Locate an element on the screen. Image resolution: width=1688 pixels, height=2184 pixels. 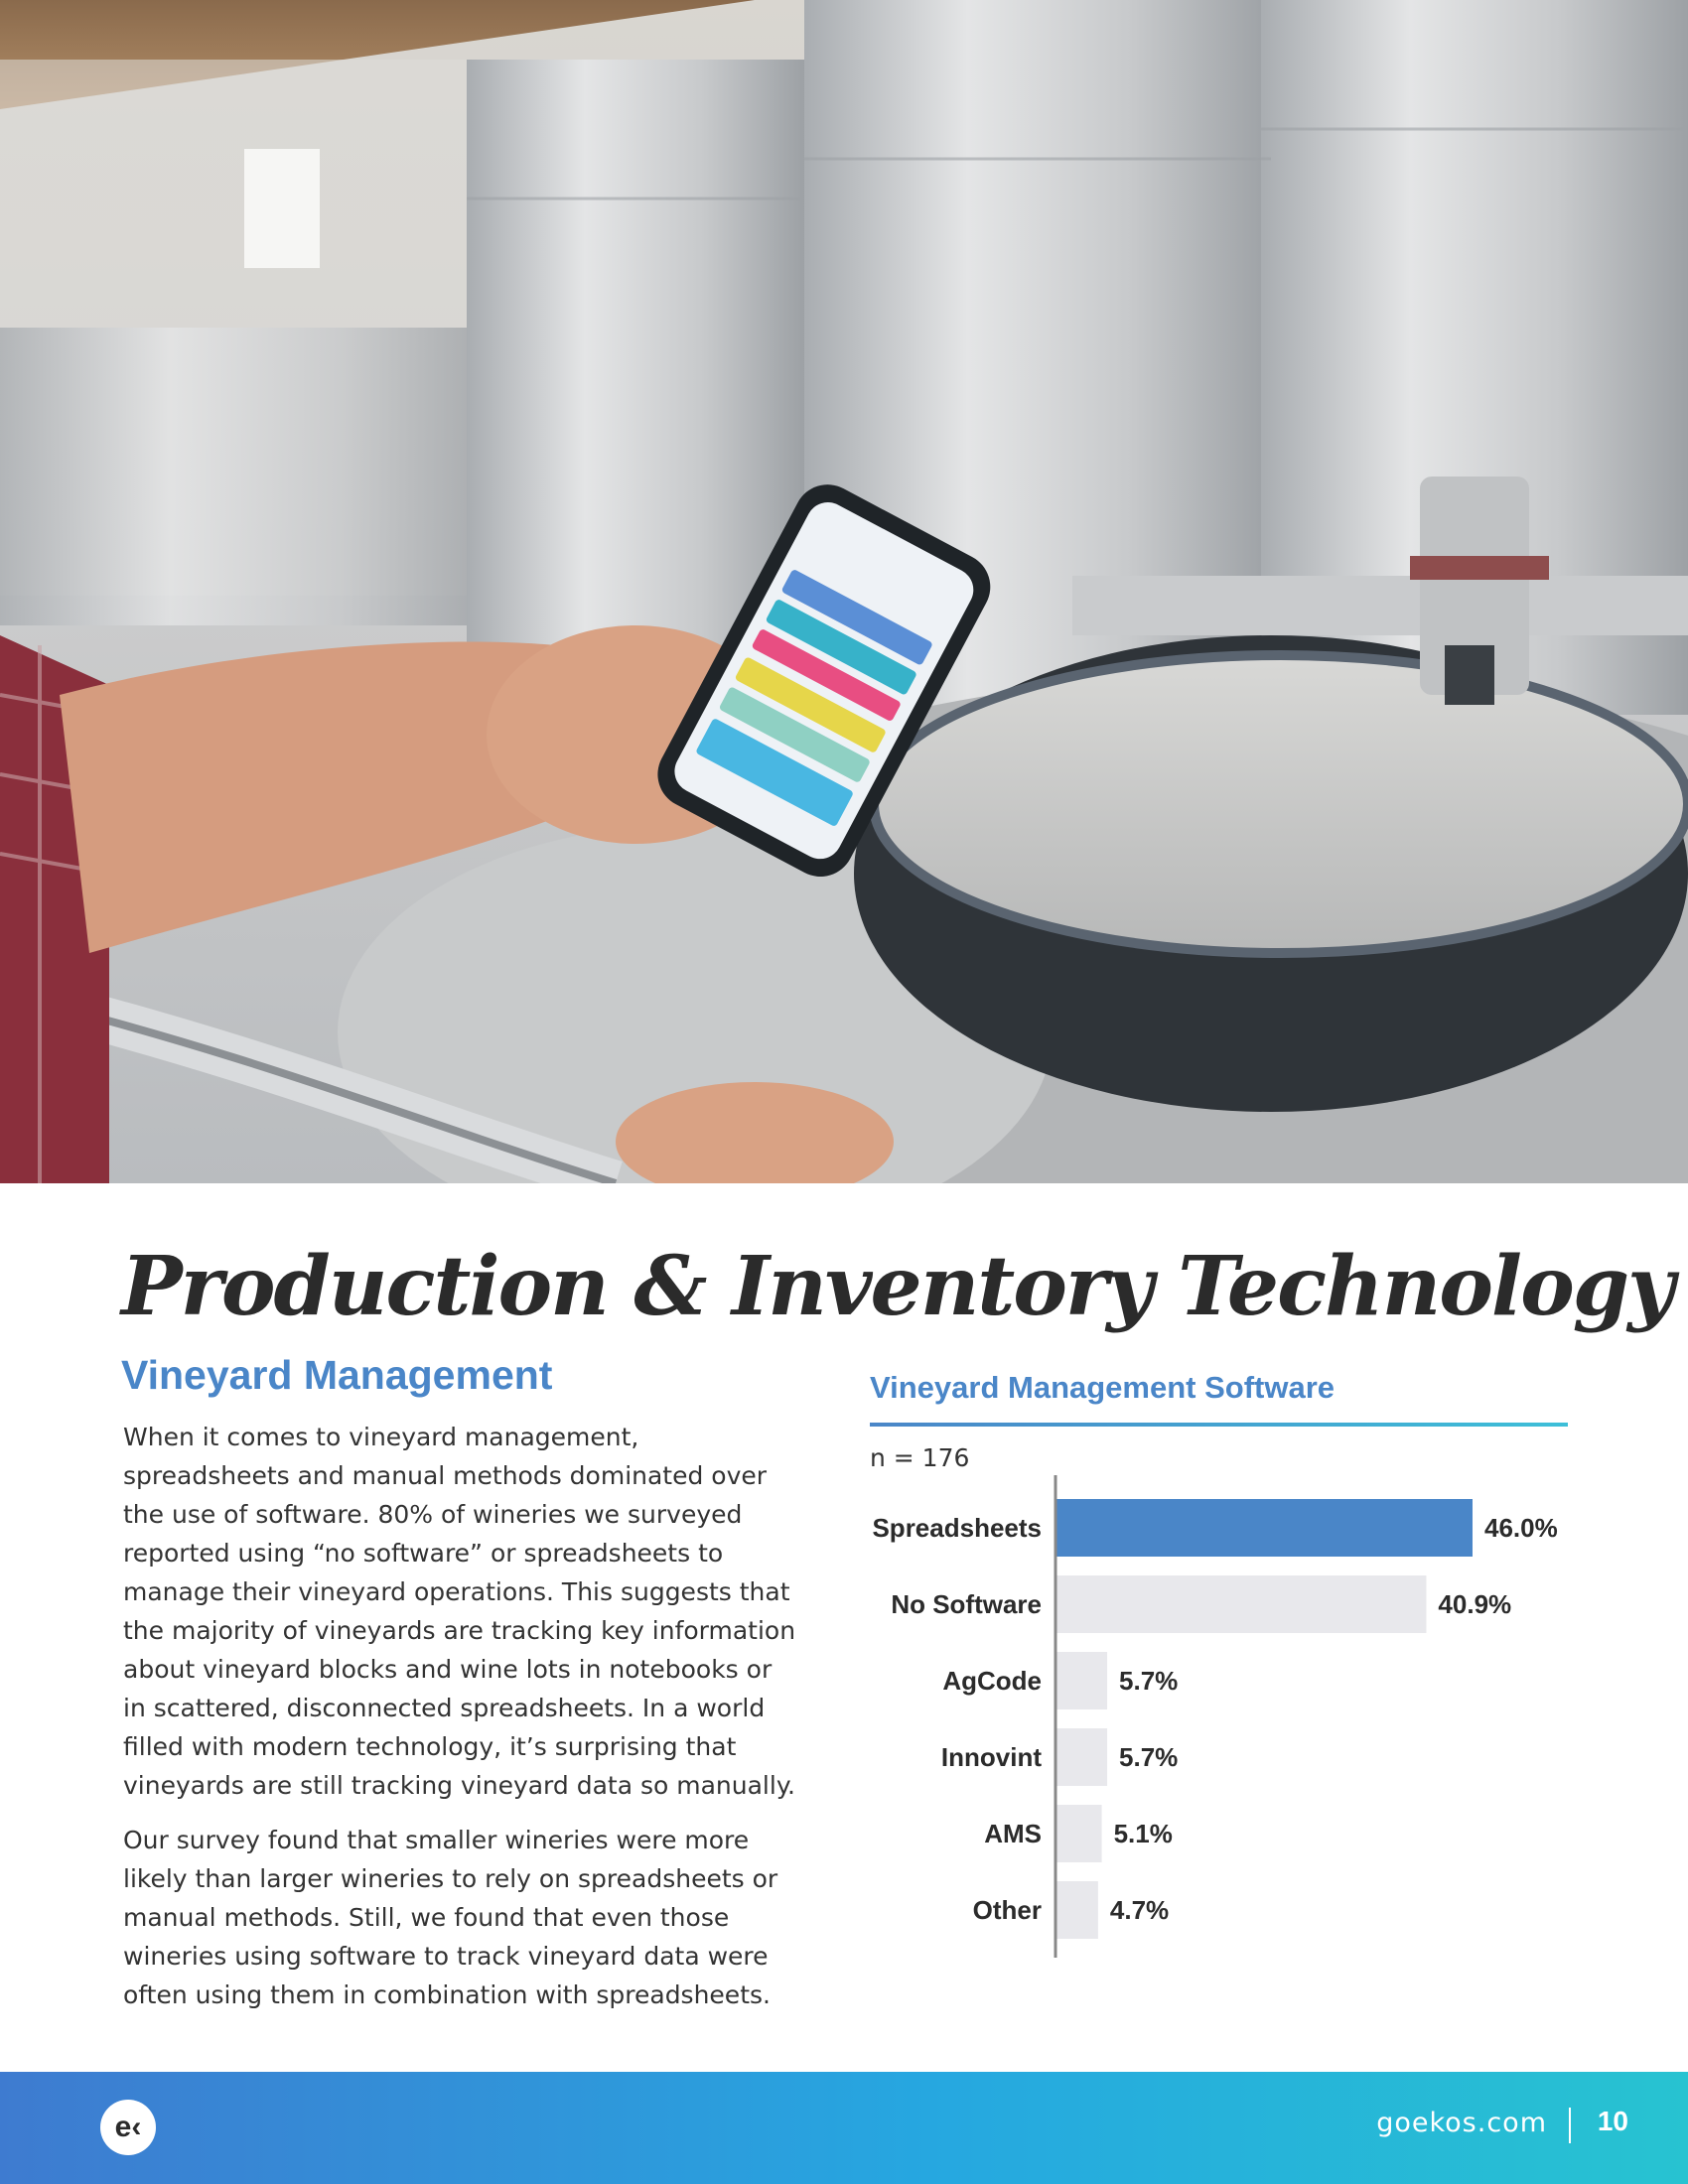
value-label: 4.7% is located at coordinates (1139, 1910).